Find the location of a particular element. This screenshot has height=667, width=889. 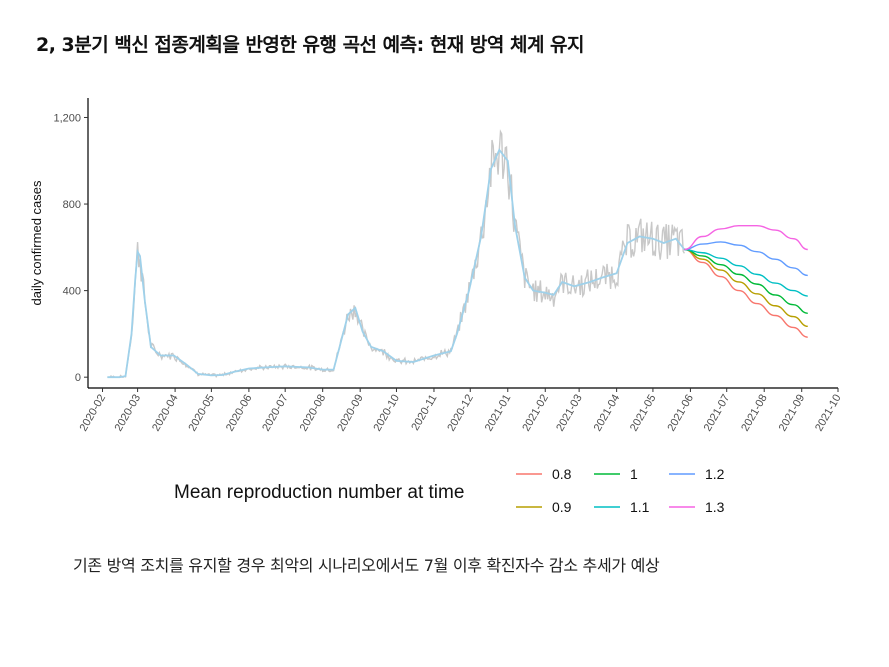

projection-series-layer is located at coordinates (746, 281).